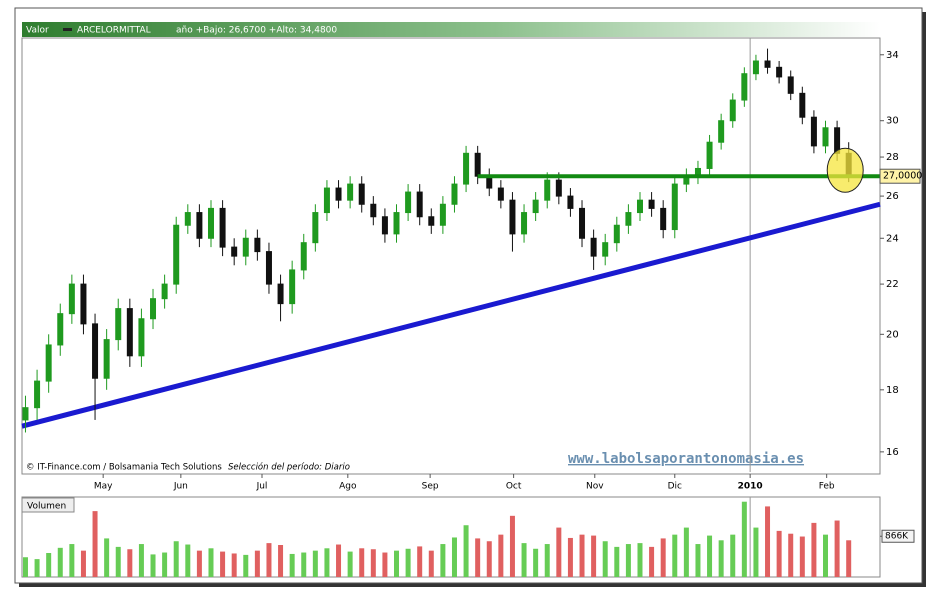  Describe the element at coordinates (750, 487) in the screenshot. I see `x-tick-label: 2010` at that location.